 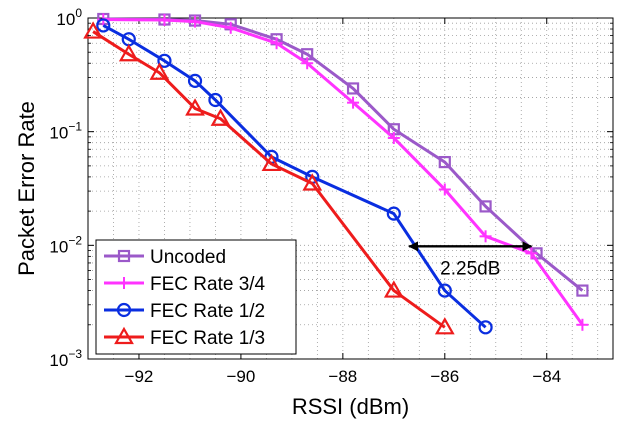 What do you see at coordinates (139, 376) in the screenshot?
I see `x-tick-label: −92` at bounding box center [139, 376].